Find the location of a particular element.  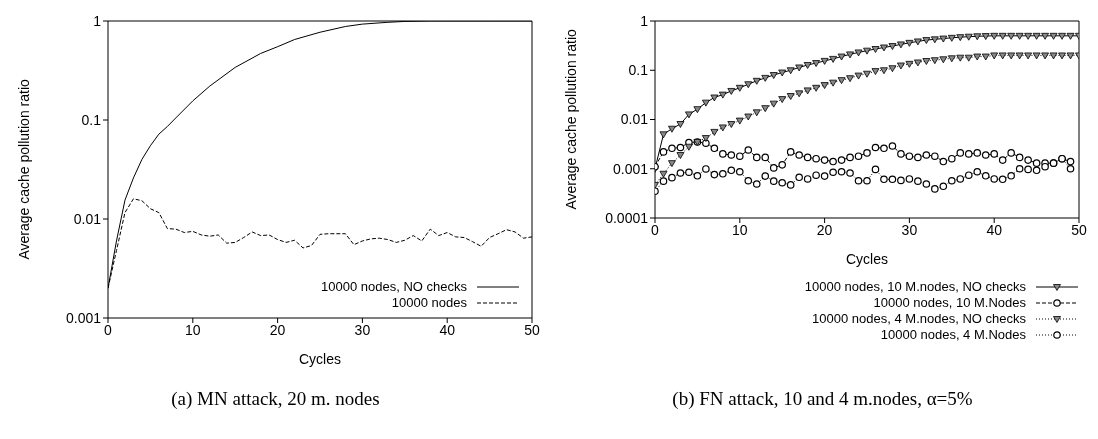

legend-label: 10000 nodes, NO checks is located at coordinates (394, 287).